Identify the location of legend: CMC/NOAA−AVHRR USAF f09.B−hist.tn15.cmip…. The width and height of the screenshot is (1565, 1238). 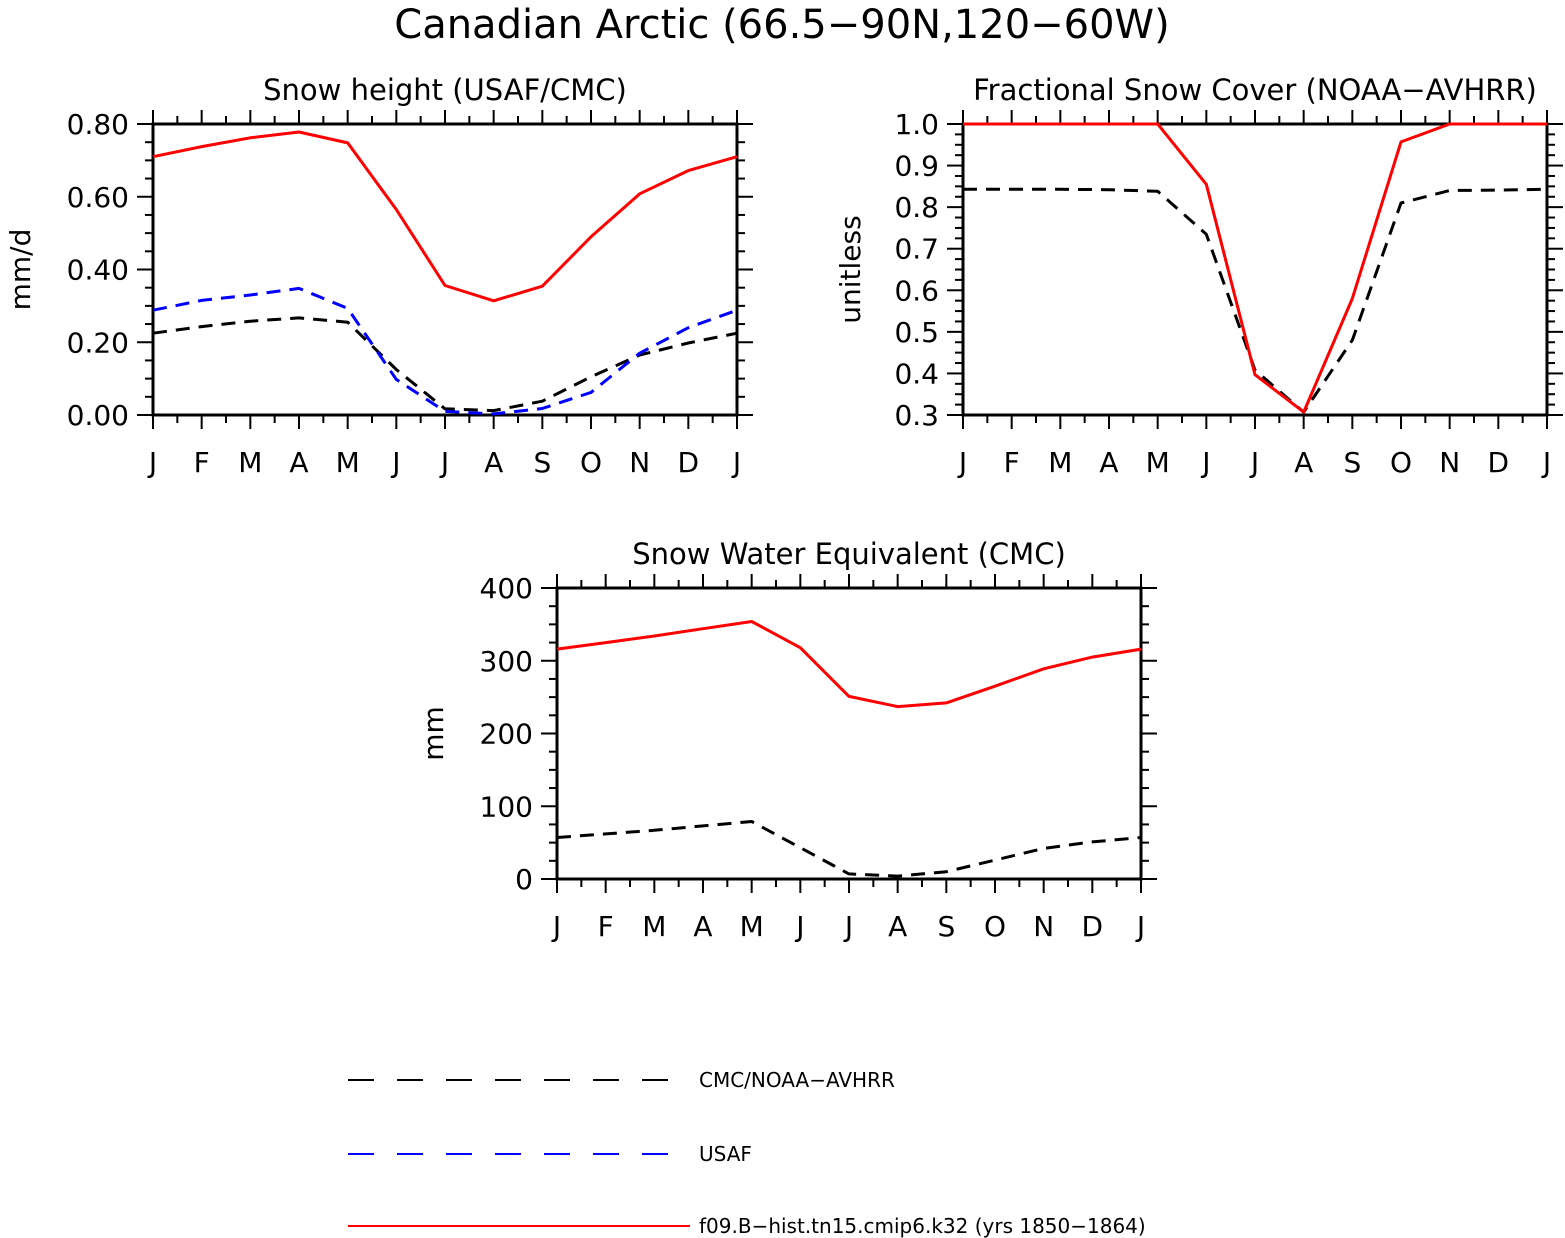
(747, 1153).